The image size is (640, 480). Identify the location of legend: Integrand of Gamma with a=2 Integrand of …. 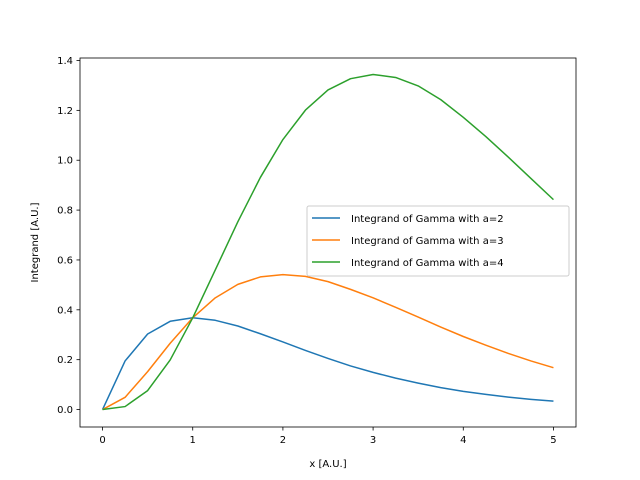
(438, 241).